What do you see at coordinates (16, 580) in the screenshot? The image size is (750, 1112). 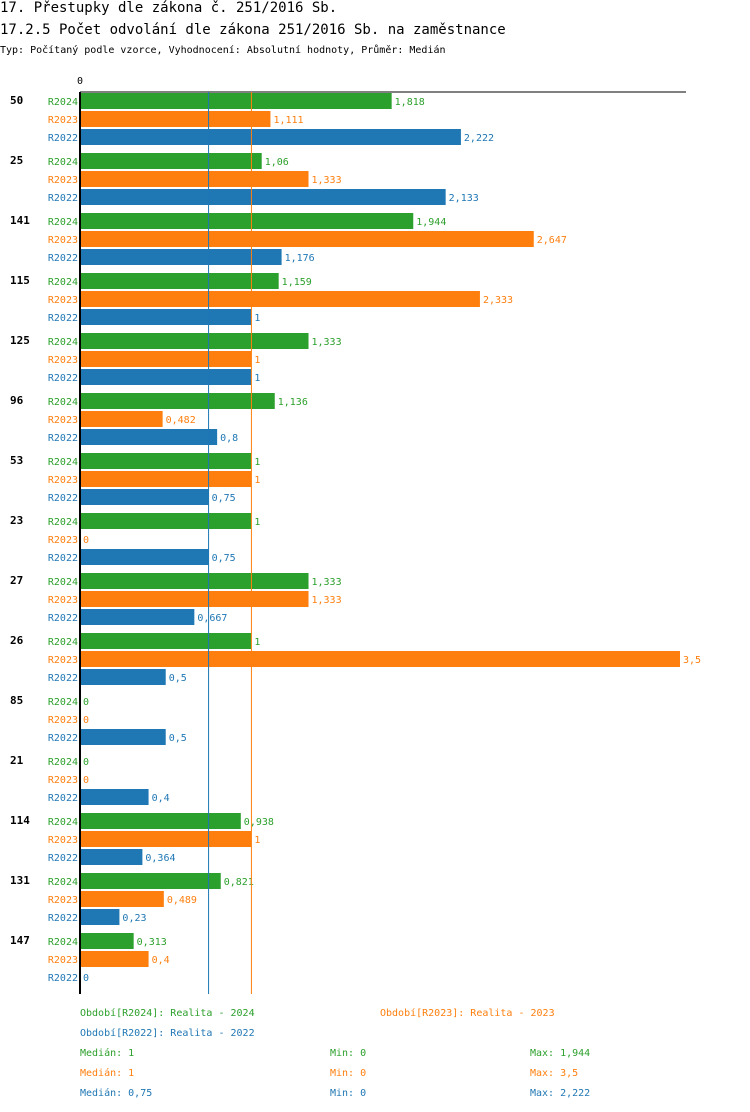 I see `category-label: 27` at bounding box center [16, 580].